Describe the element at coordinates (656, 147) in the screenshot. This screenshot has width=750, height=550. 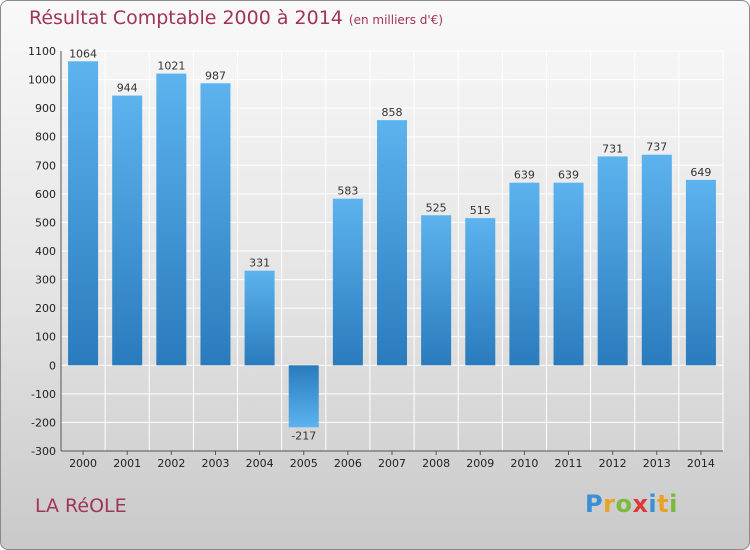
I see `data-label-2013: 737` at that location.